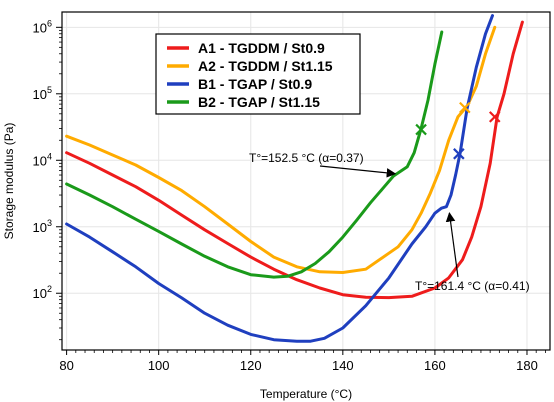 The width and height of the screenshot is (554, 402). What do you see at coordinates (306, 158) in the screenshot?
I see `annotation-label-1: T°=152.5 °C (α=0.37)` at bounding box center [306, 158].